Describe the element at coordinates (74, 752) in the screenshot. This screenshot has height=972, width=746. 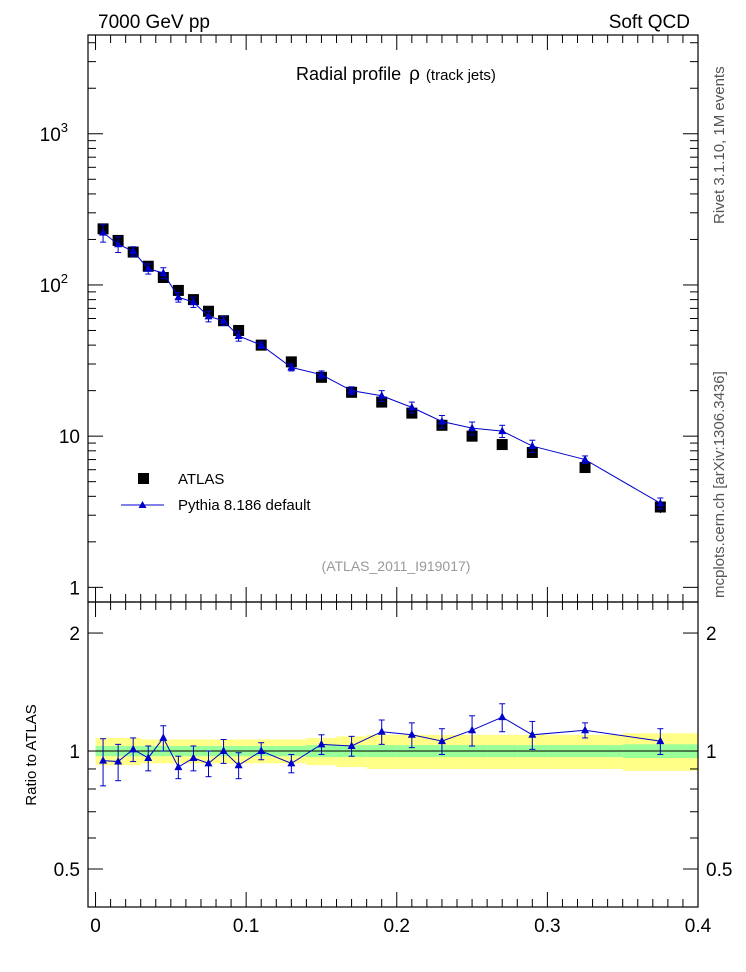
I see `ratio-ytick-label-left: 1` at that location.